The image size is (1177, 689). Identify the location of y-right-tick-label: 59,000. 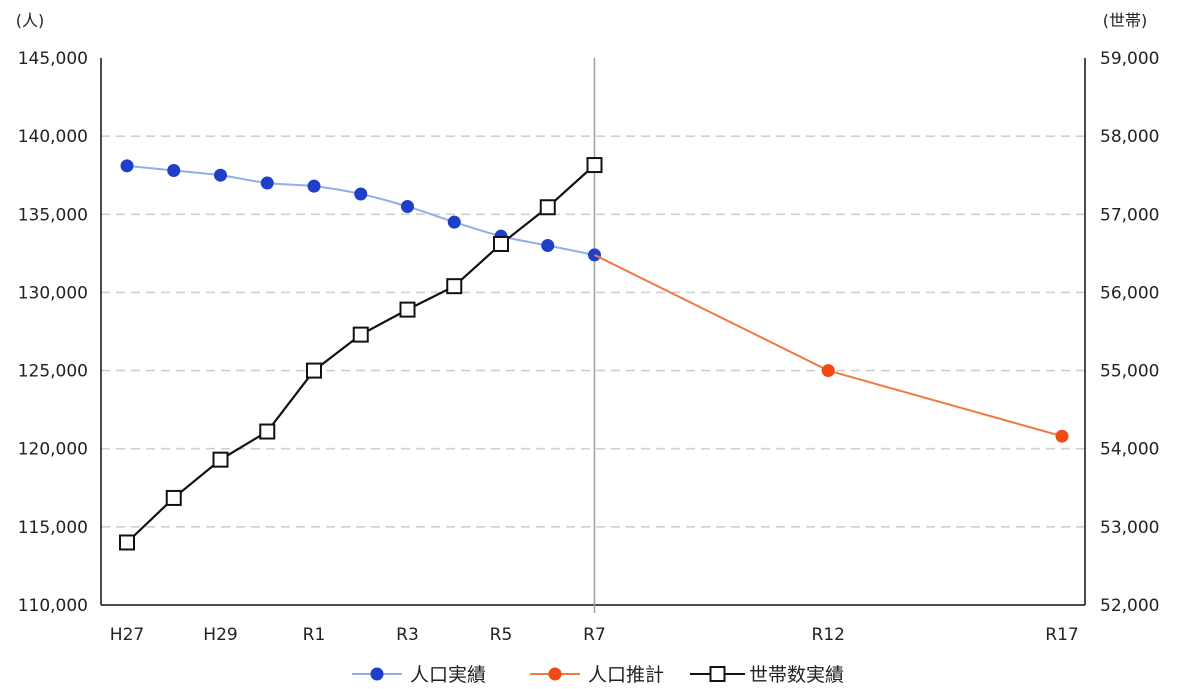
(1129, 59).